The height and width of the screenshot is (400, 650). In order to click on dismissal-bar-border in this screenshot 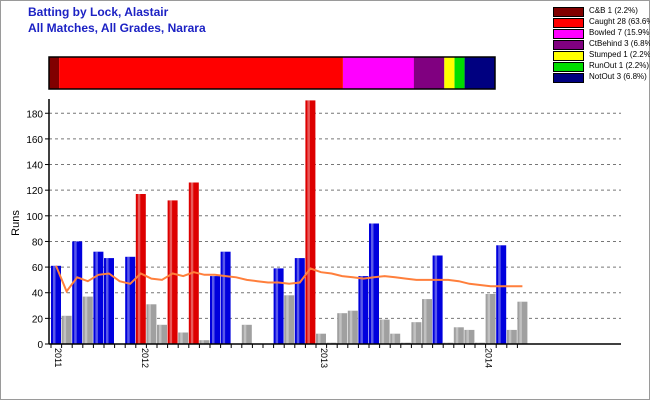, I will do `click(272, 73)`.